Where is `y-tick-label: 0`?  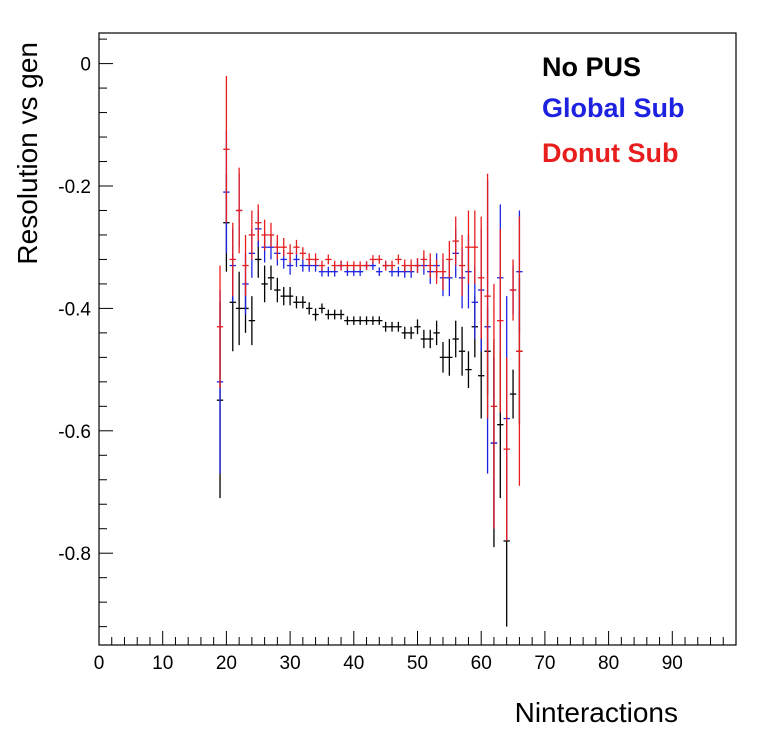 y-tick-label: 0 is located at coordinates (85, 65).